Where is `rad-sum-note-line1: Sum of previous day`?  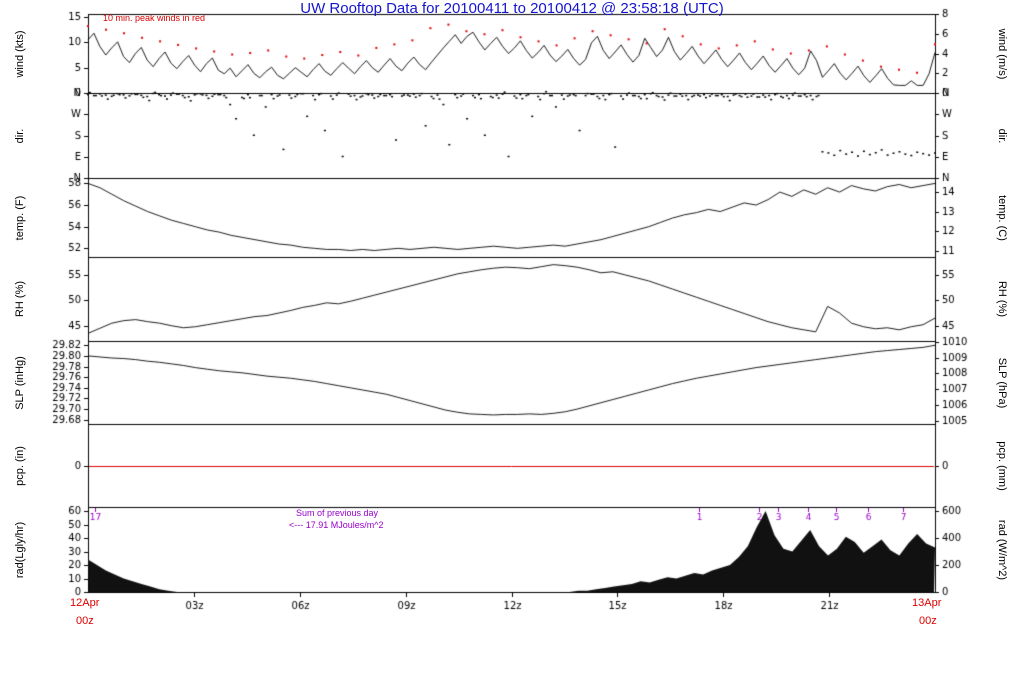
rad-sum-note-line1: Sum of previous day is located at coordinates (337, 513).